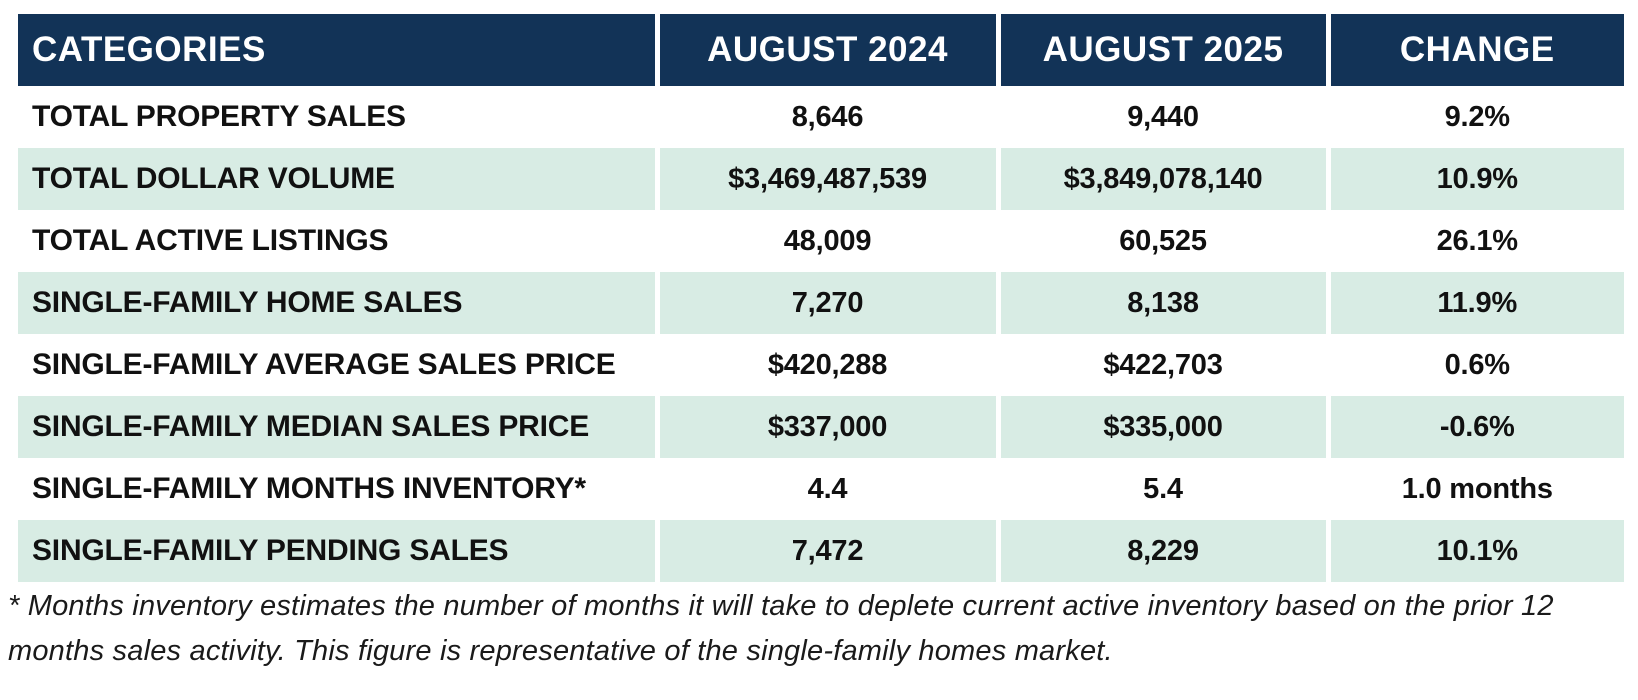 This screenshot has width=1638, height=700. Describe the element at coordinates (1161, 117) in the screenshot. I see `value-august-2025: 9,440` at that location.